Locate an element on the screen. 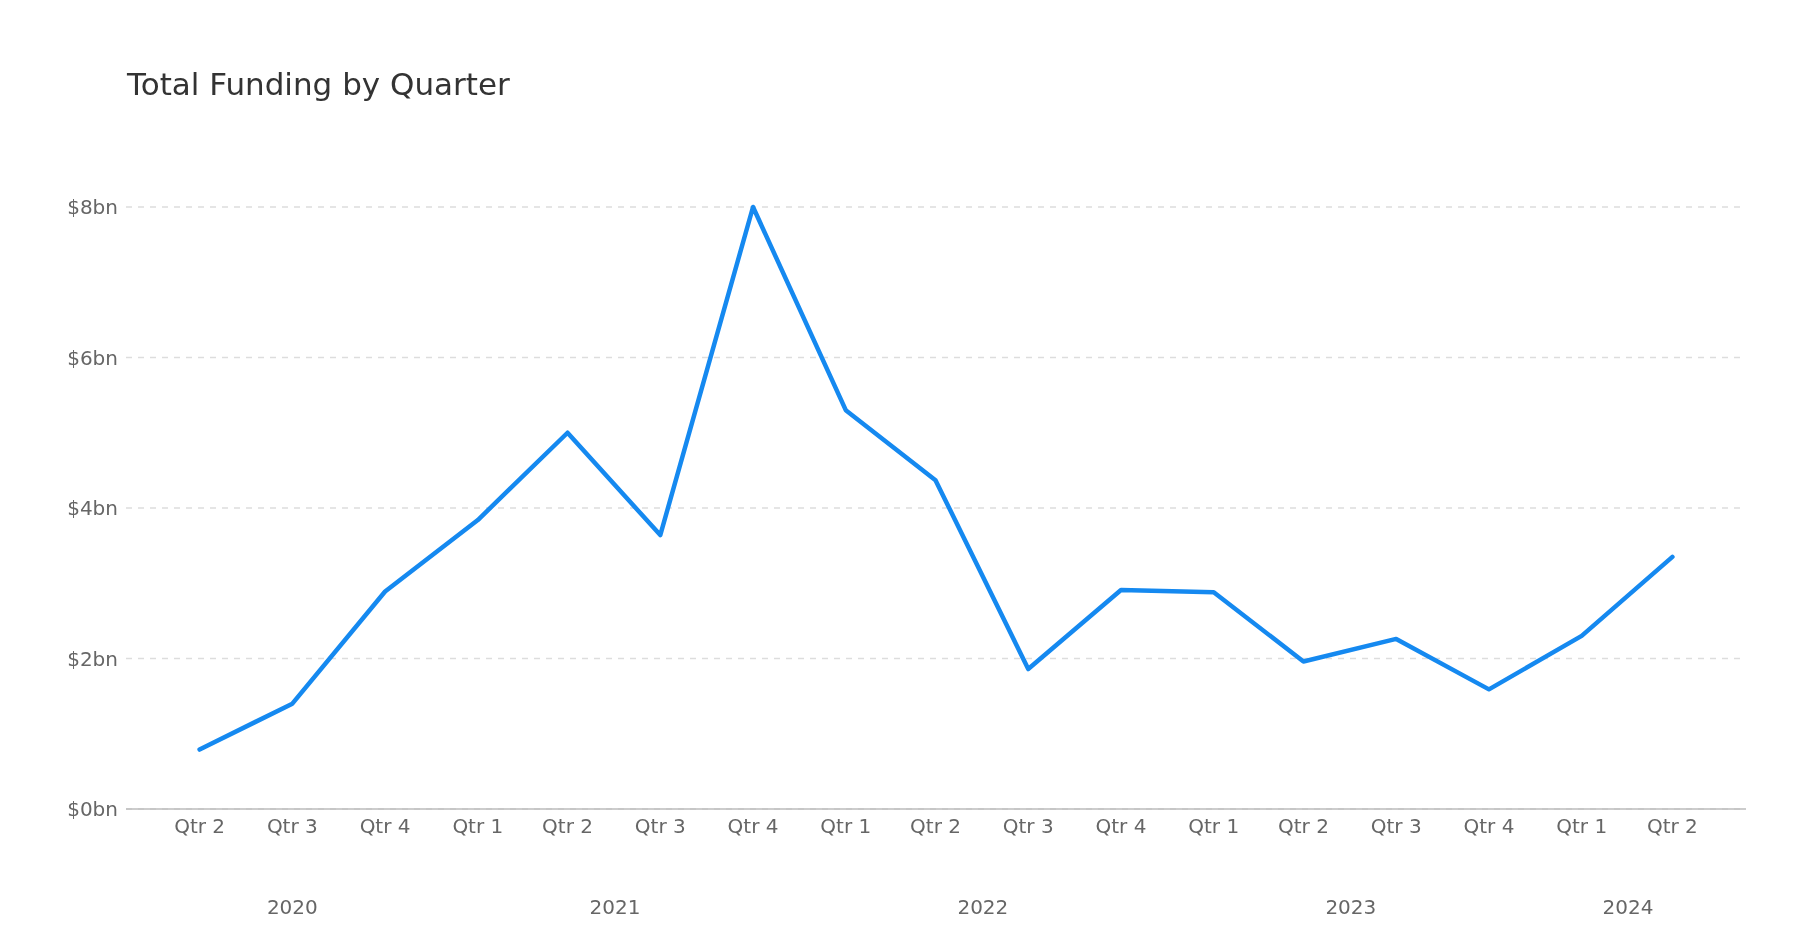 The width and height of the screenshot is (1800, 930). y-tick-label: $8bn is located at coordinates (92, 207).